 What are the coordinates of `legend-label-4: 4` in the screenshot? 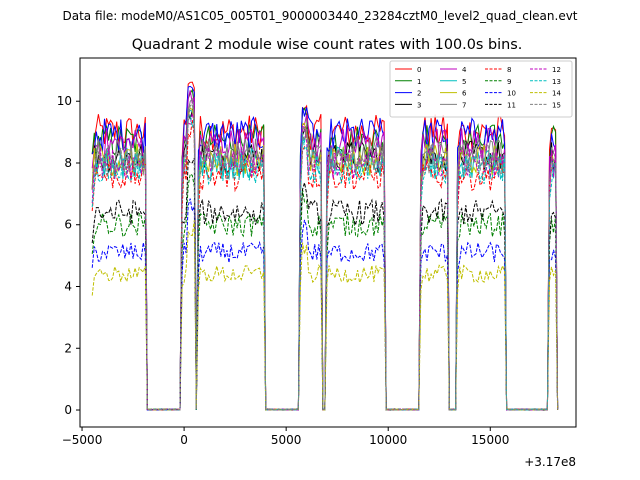 It's located at (464, 70).